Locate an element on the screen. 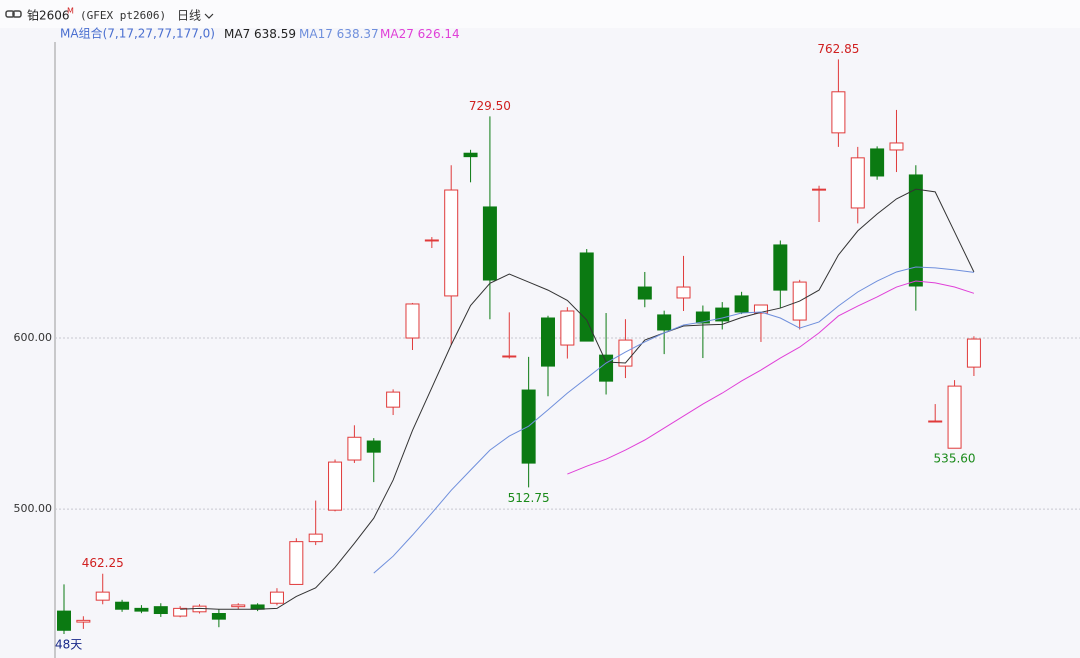  high-label: 462.25 is located at coordinates (103, 563).